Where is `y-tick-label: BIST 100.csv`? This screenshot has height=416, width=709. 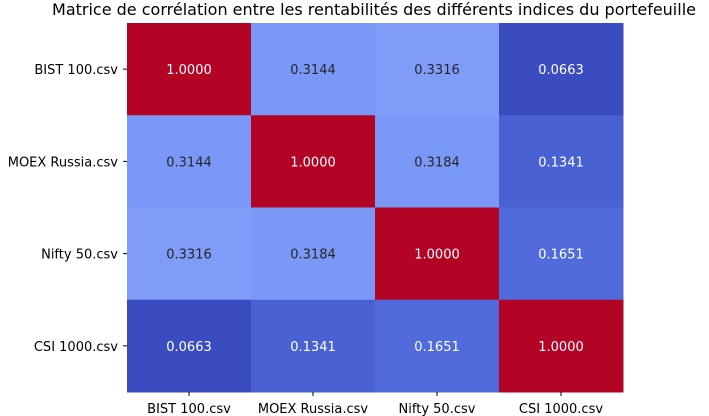
y-tick-label: BIST 100.csv is located at coordinates (76, 70).